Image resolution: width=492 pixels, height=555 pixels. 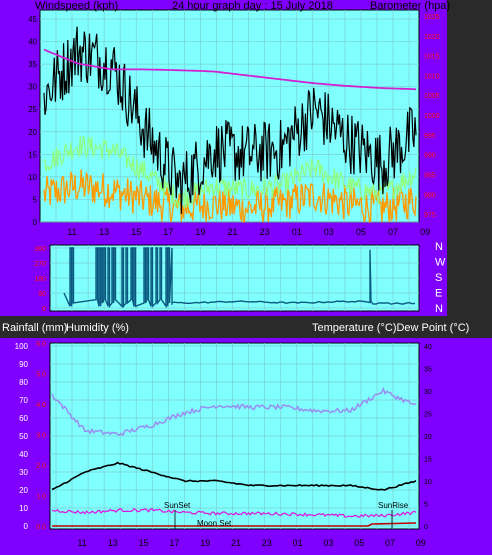 What do you see at coordinates (44, 309) in the screenshot?
I see `direction-ytick-label: 0` at bounding box center [44, 309].